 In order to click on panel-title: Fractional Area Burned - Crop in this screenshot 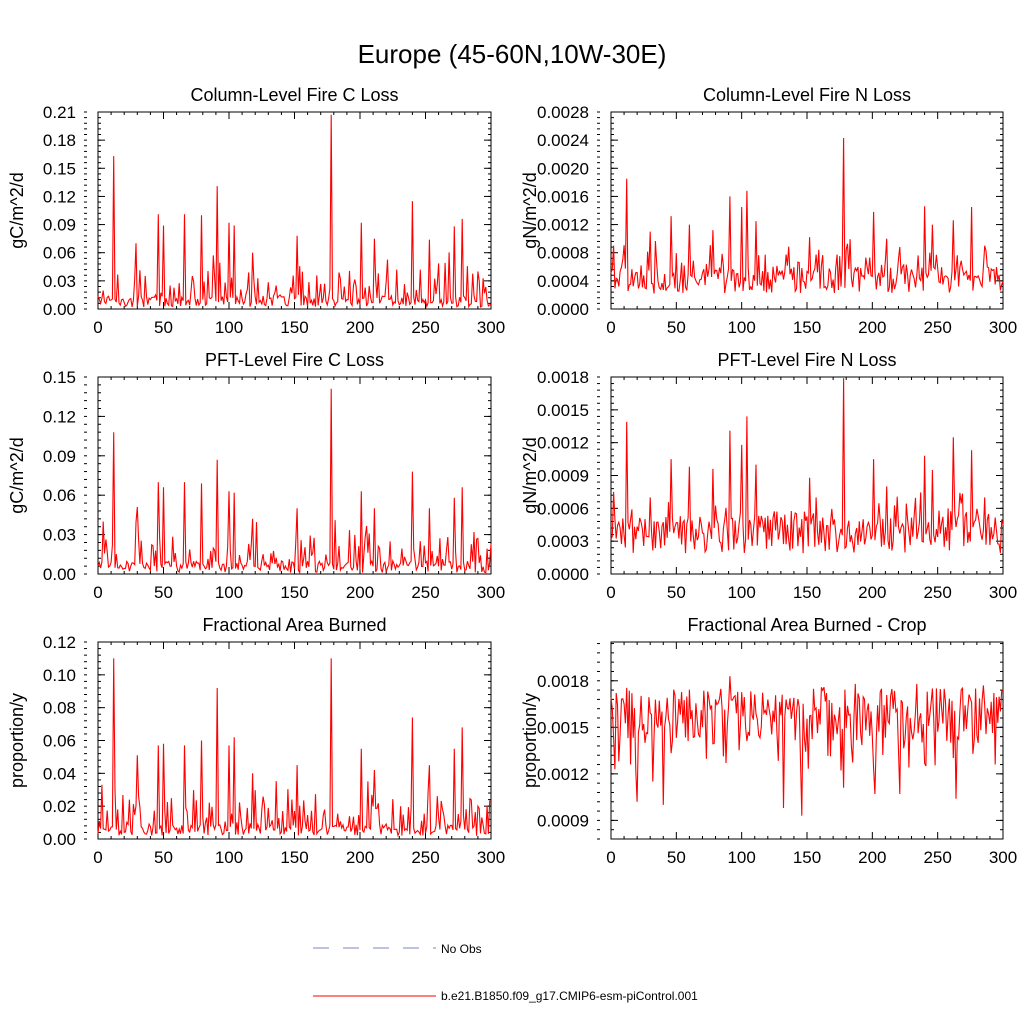, I will do `click(806, 625)`.